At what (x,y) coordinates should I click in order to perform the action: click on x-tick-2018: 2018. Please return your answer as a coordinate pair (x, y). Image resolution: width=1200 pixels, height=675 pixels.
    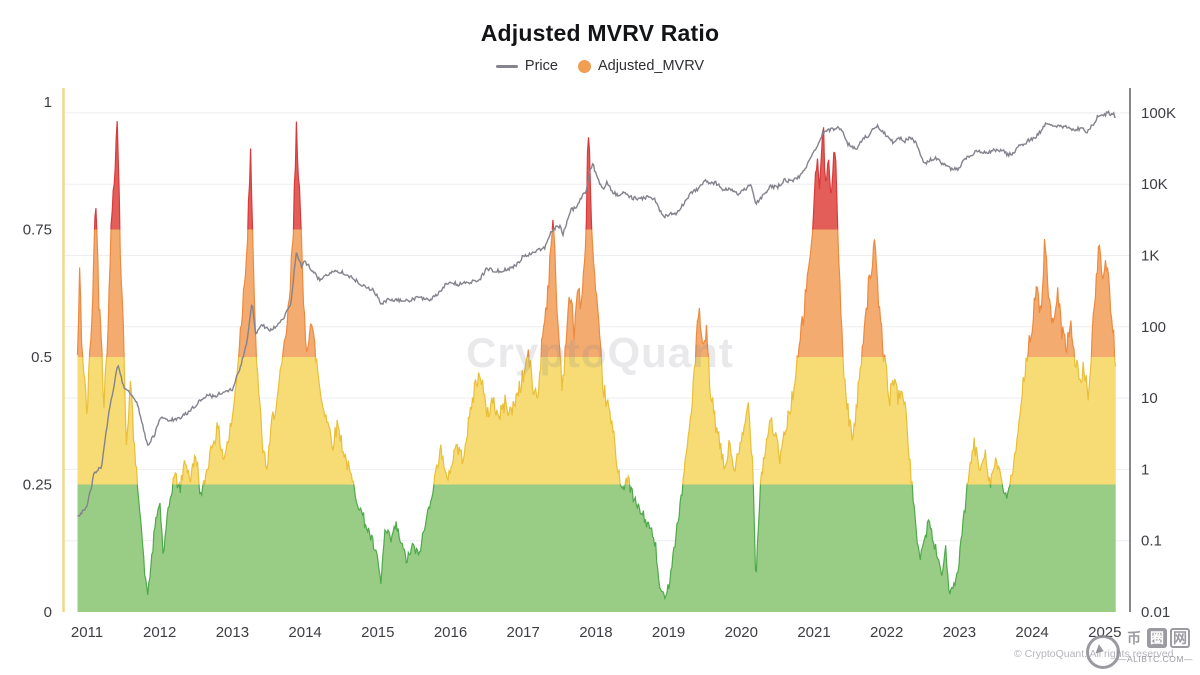
    Looking at the image, I should click on (595, 632).